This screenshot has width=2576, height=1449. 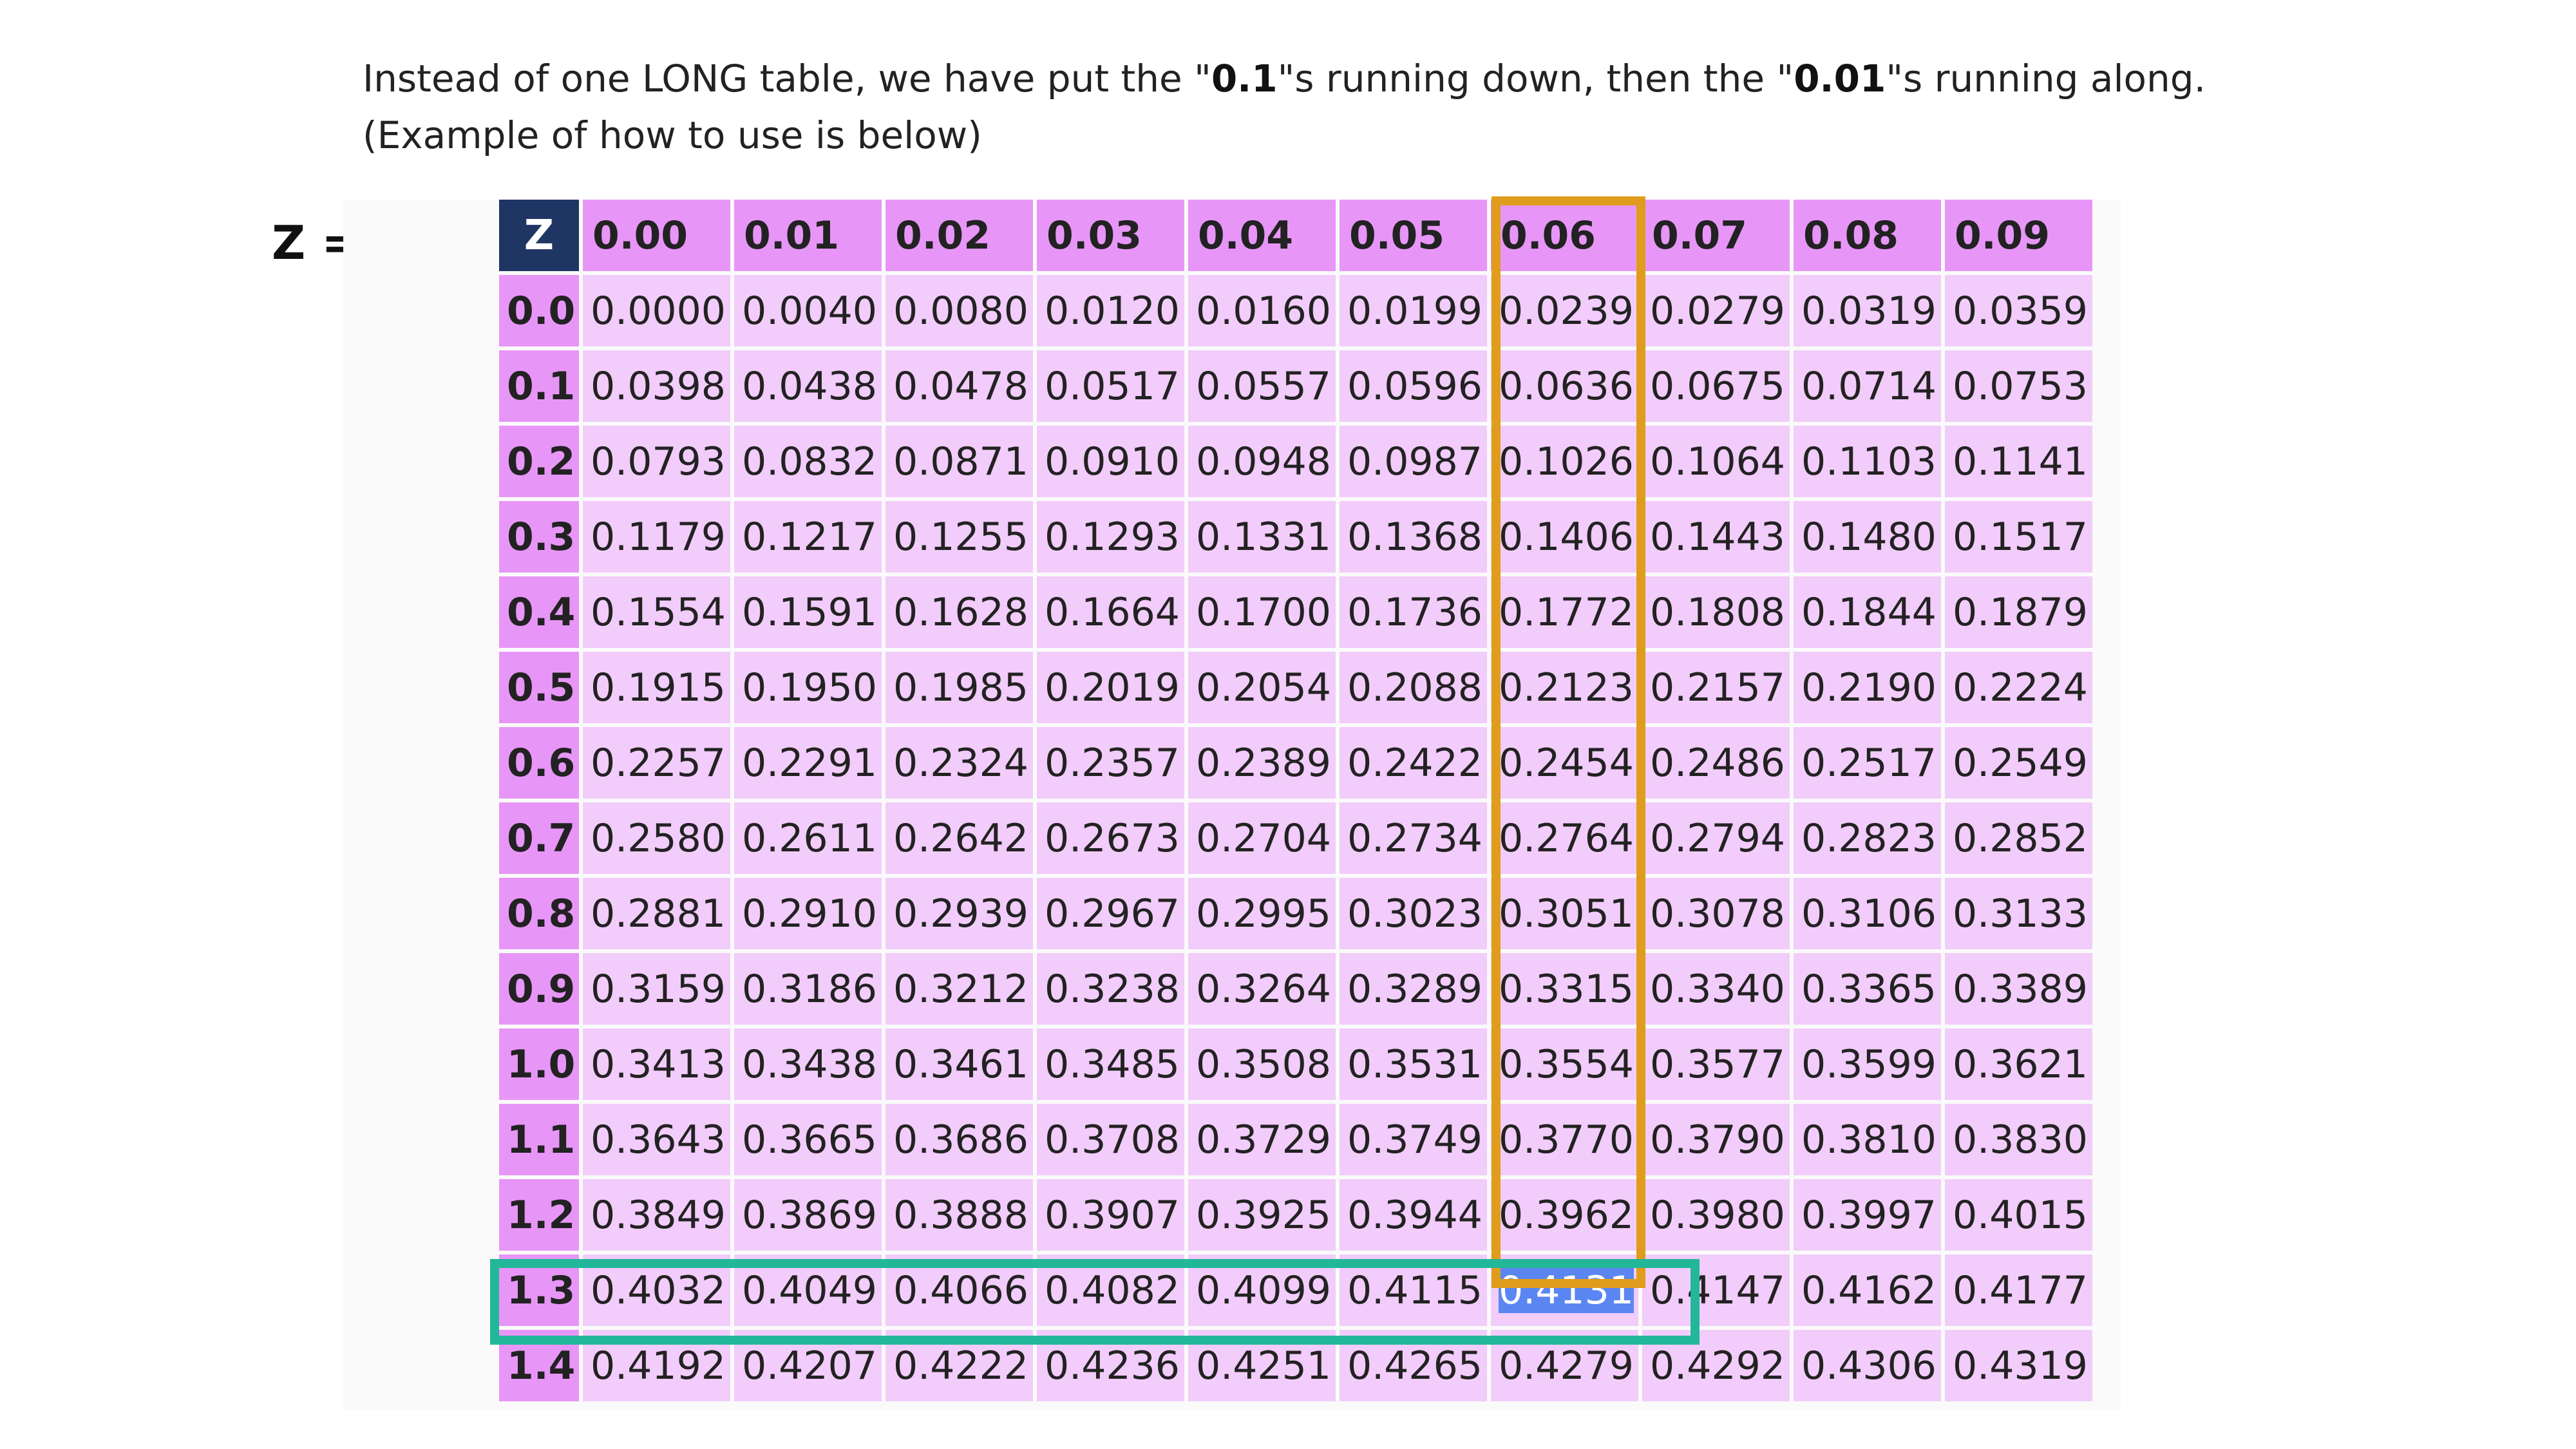 I want to click on table-cell: 0.0080, so click(x=959, y=310).